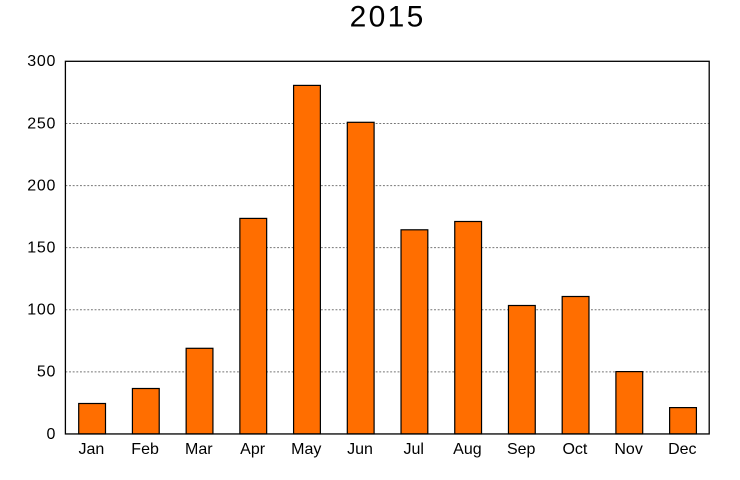 The width and height of the screenshot is (740, 480). What do you see at coordinates (41, 123) in the screenshot?
I see `svg-text: 250` at bounding box center [41, 123].